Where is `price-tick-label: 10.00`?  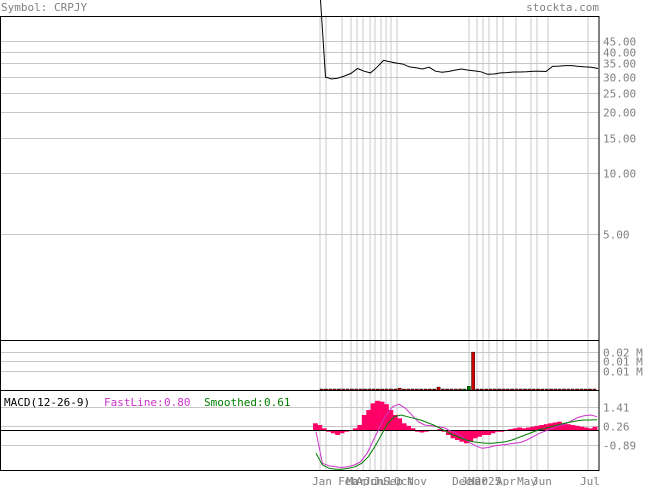 price-tick-label: 10.00 is located at coordinates (619, 174).